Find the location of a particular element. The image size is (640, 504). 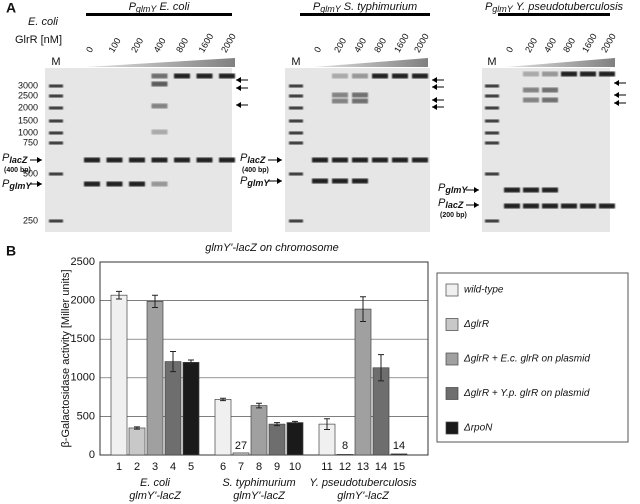

legend-label: ΔglrR + E.c. glrR on plasmid is located at coordinates (526, 359).